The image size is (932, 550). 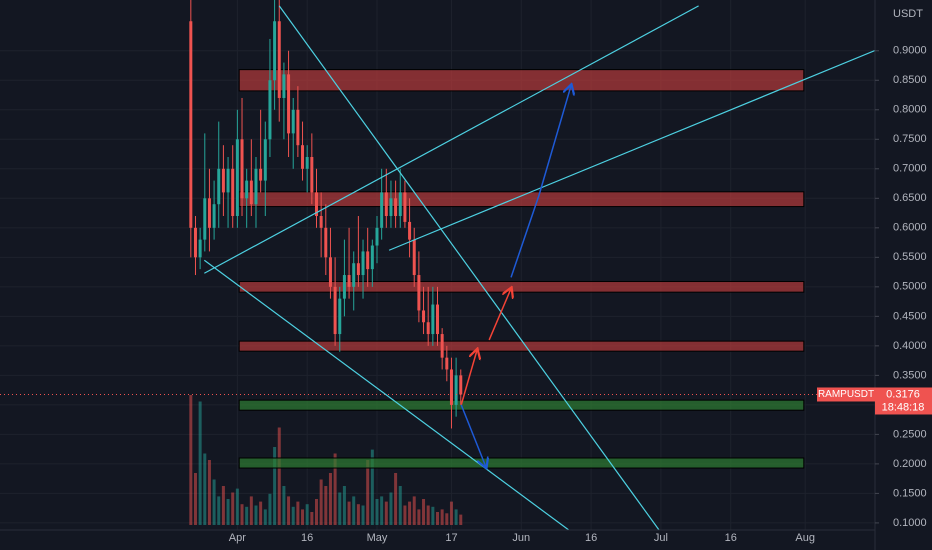 What do you see at coordinates (521, 538) in the screenshot?
I see `x-tick-label: Jun` at bounding box center [521, 538].